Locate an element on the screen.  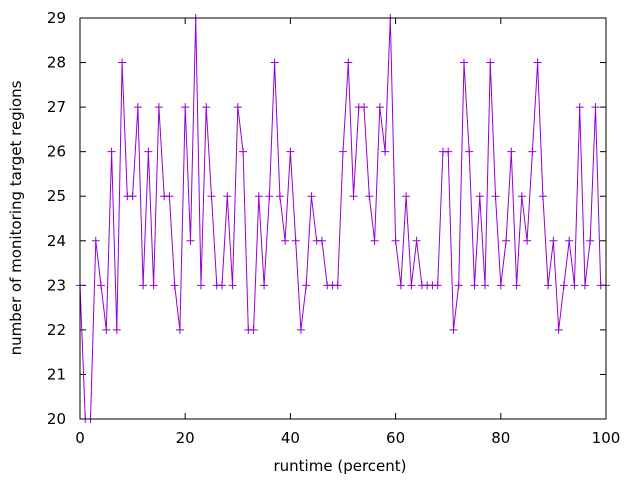
y-tick-label: 24 is located at coordinates (56, 241).